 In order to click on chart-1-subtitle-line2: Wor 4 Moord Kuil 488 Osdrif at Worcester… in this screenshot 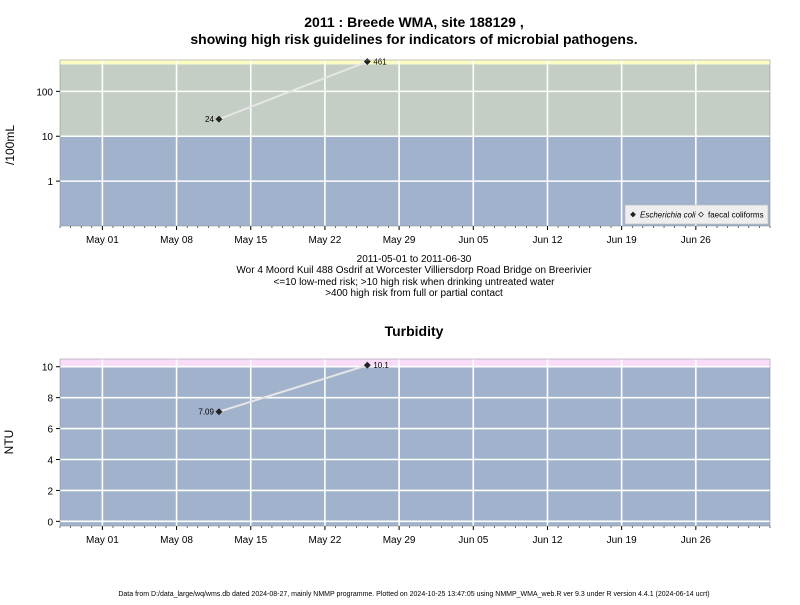, I will do `click(414, 270)`.